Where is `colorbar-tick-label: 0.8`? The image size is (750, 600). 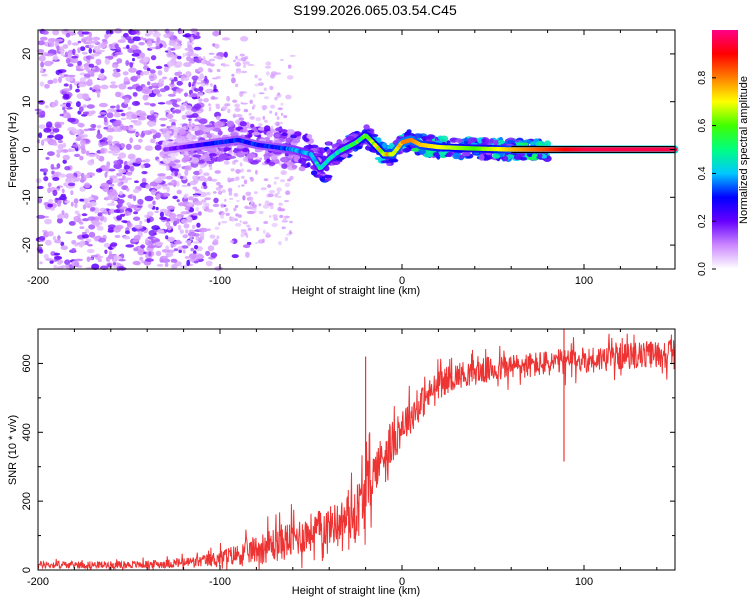 colorbar-tick-label: 0.8 is located at coordinates (702, 77).